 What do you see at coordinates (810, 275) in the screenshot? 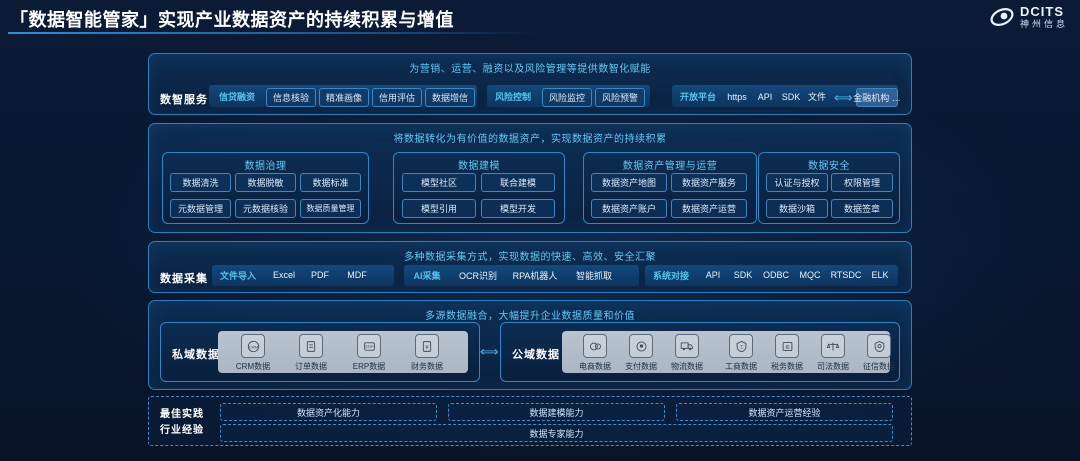
I see `collect-chip-mqc: MQC` at bounding box center [810, 275].